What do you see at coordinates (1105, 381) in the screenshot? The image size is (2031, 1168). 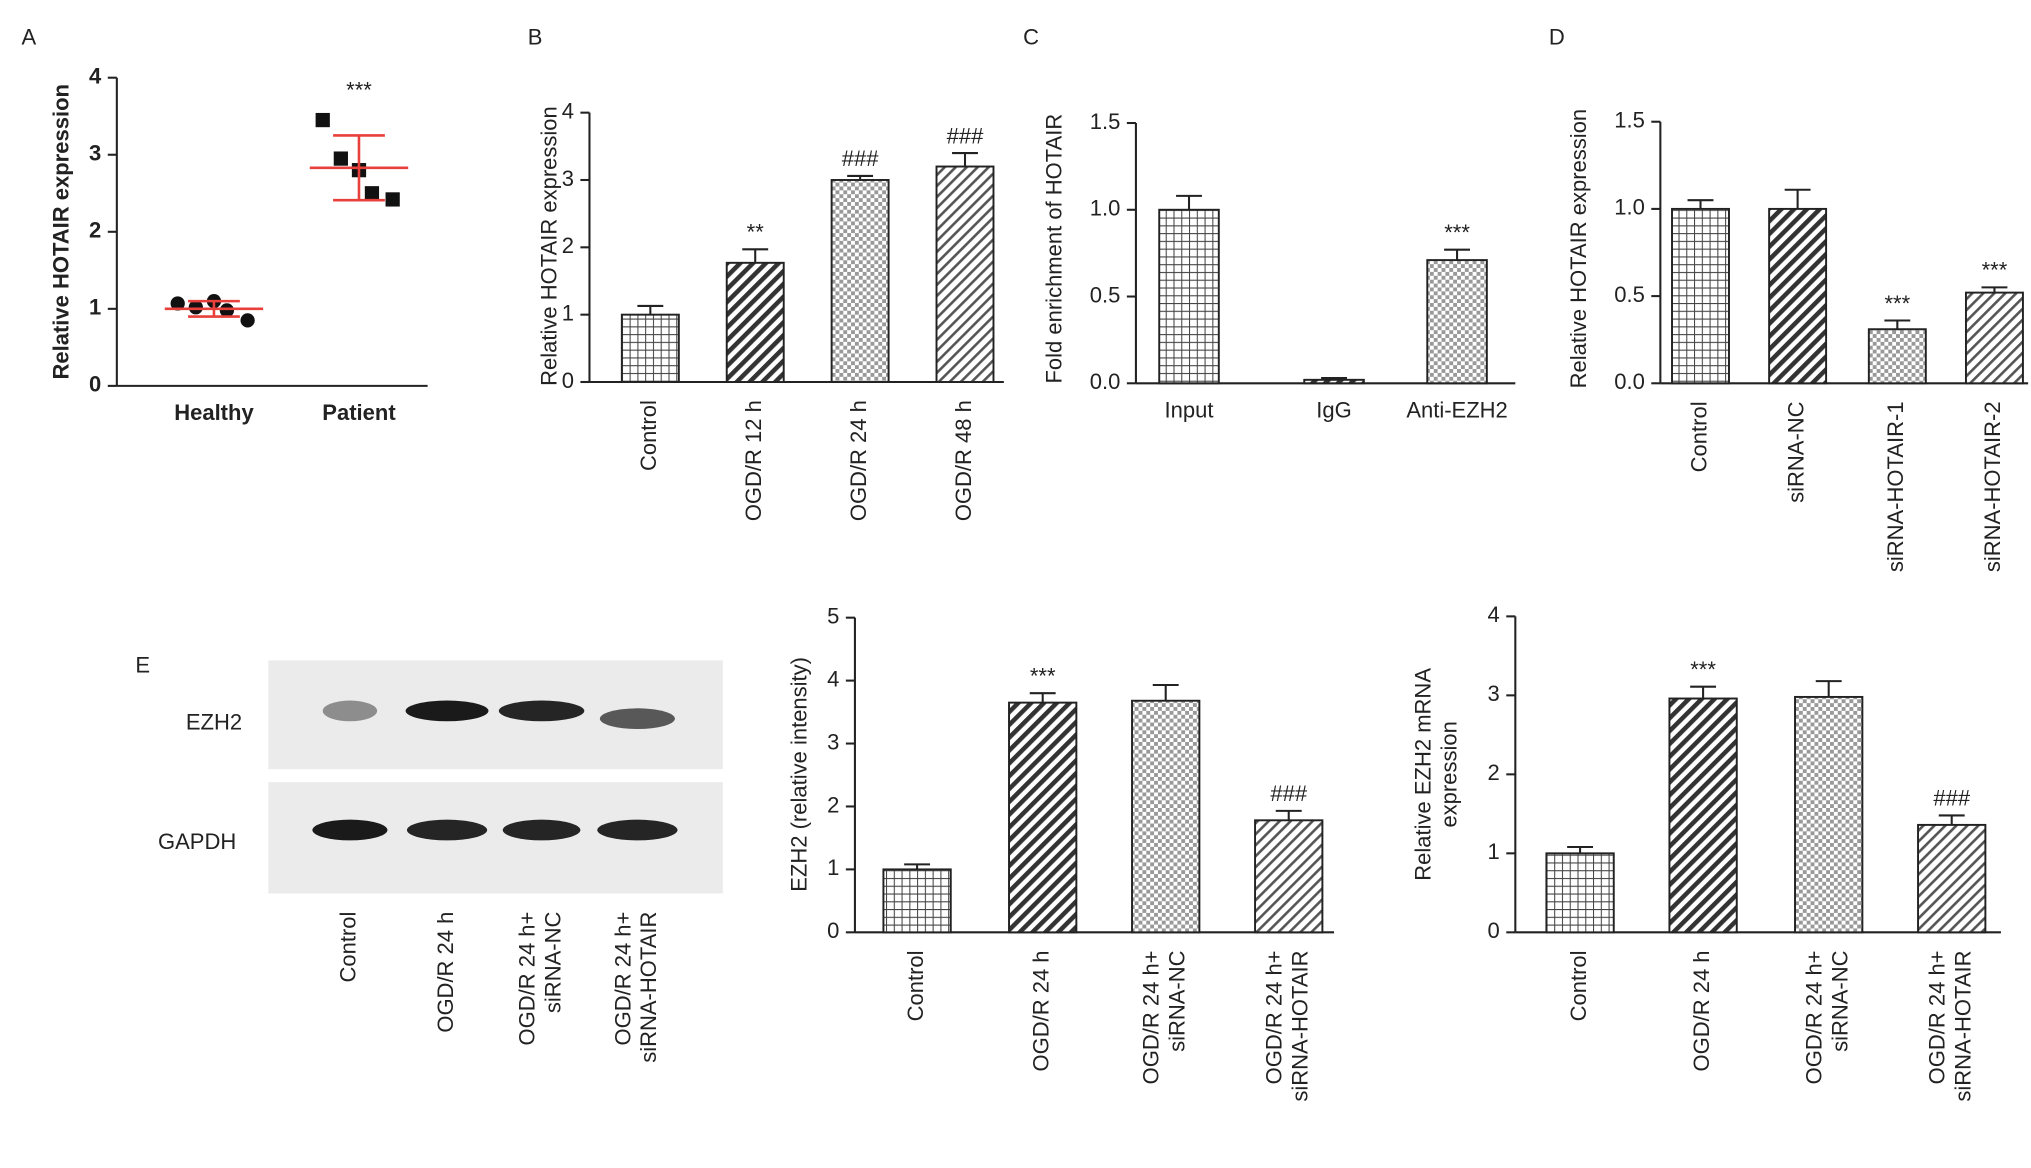 I see `y-tick-label: 0.0` at bounding box center [1105, 381].